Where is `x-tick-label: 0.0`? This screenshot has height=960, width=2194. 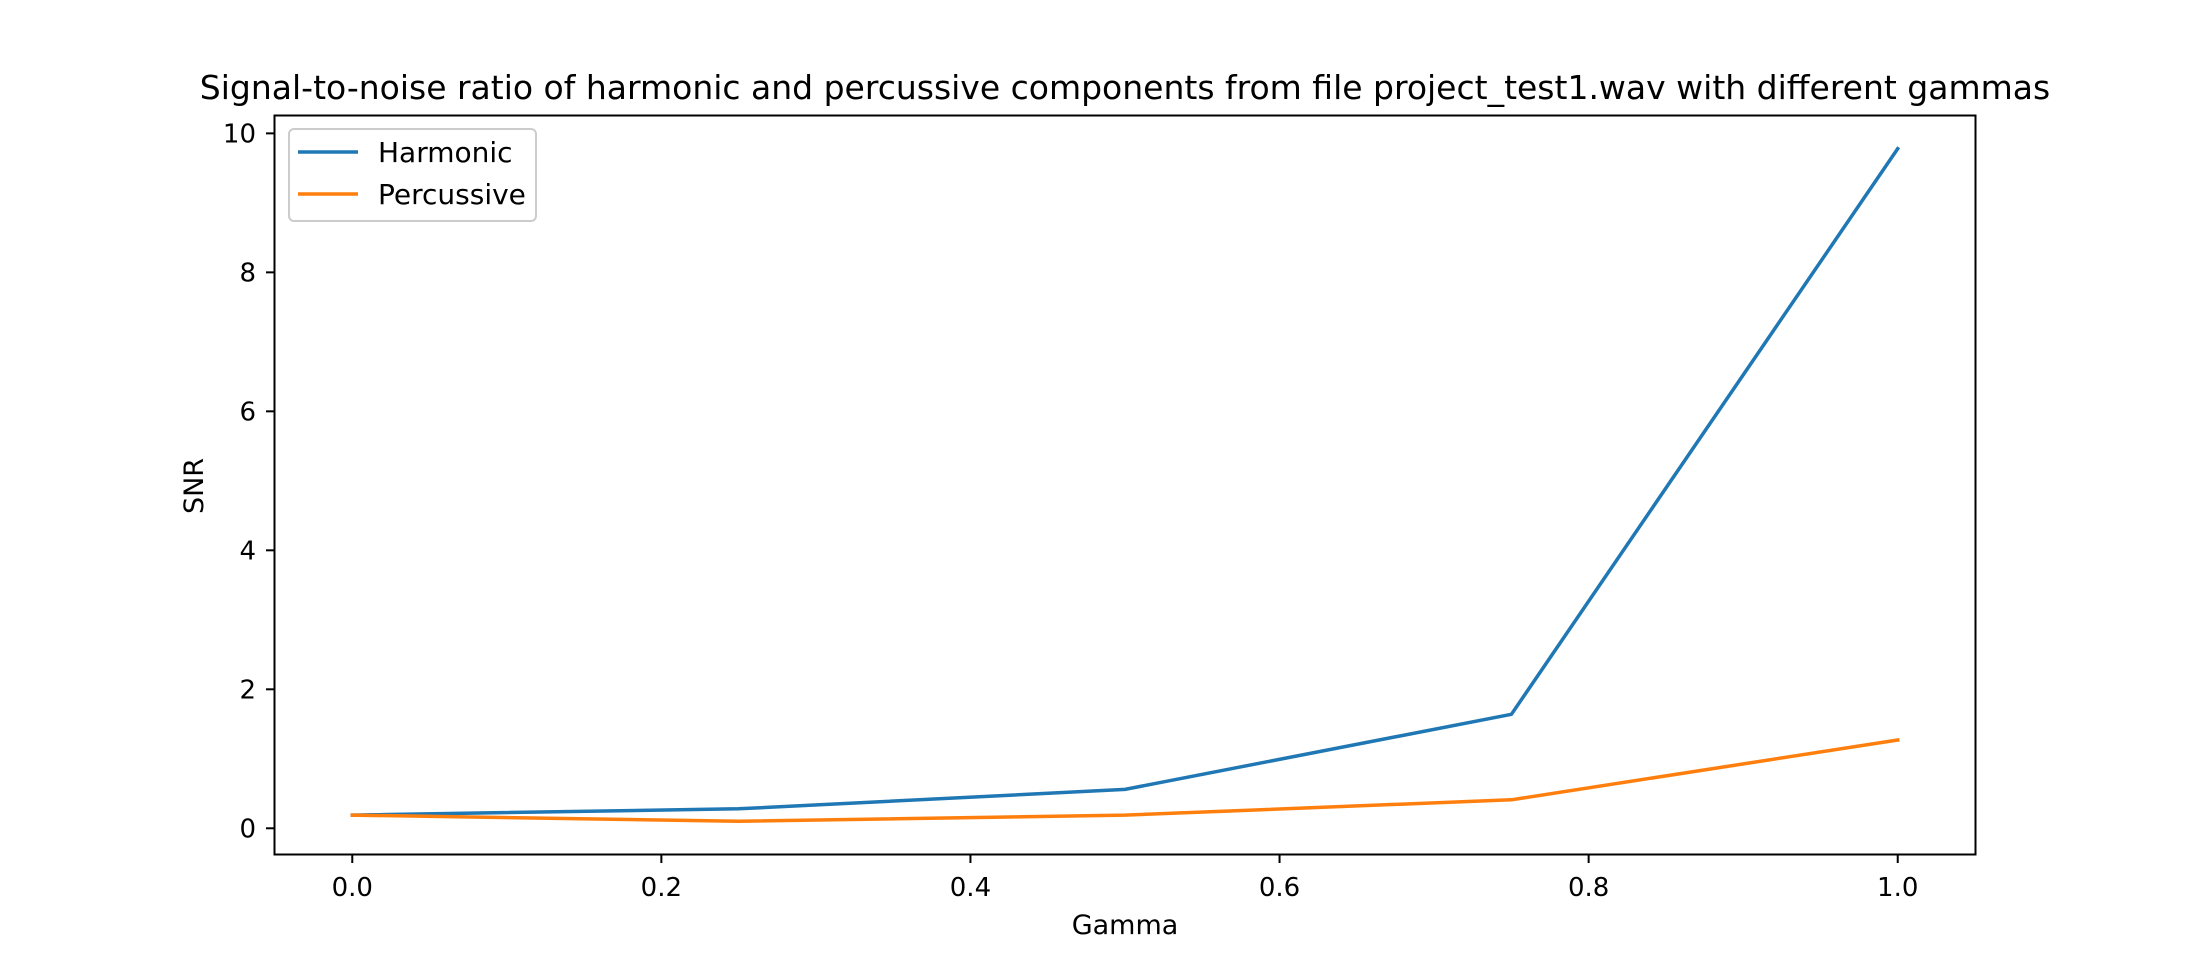
x-tick-label: 0.0 is located at coordinates (352, 888).